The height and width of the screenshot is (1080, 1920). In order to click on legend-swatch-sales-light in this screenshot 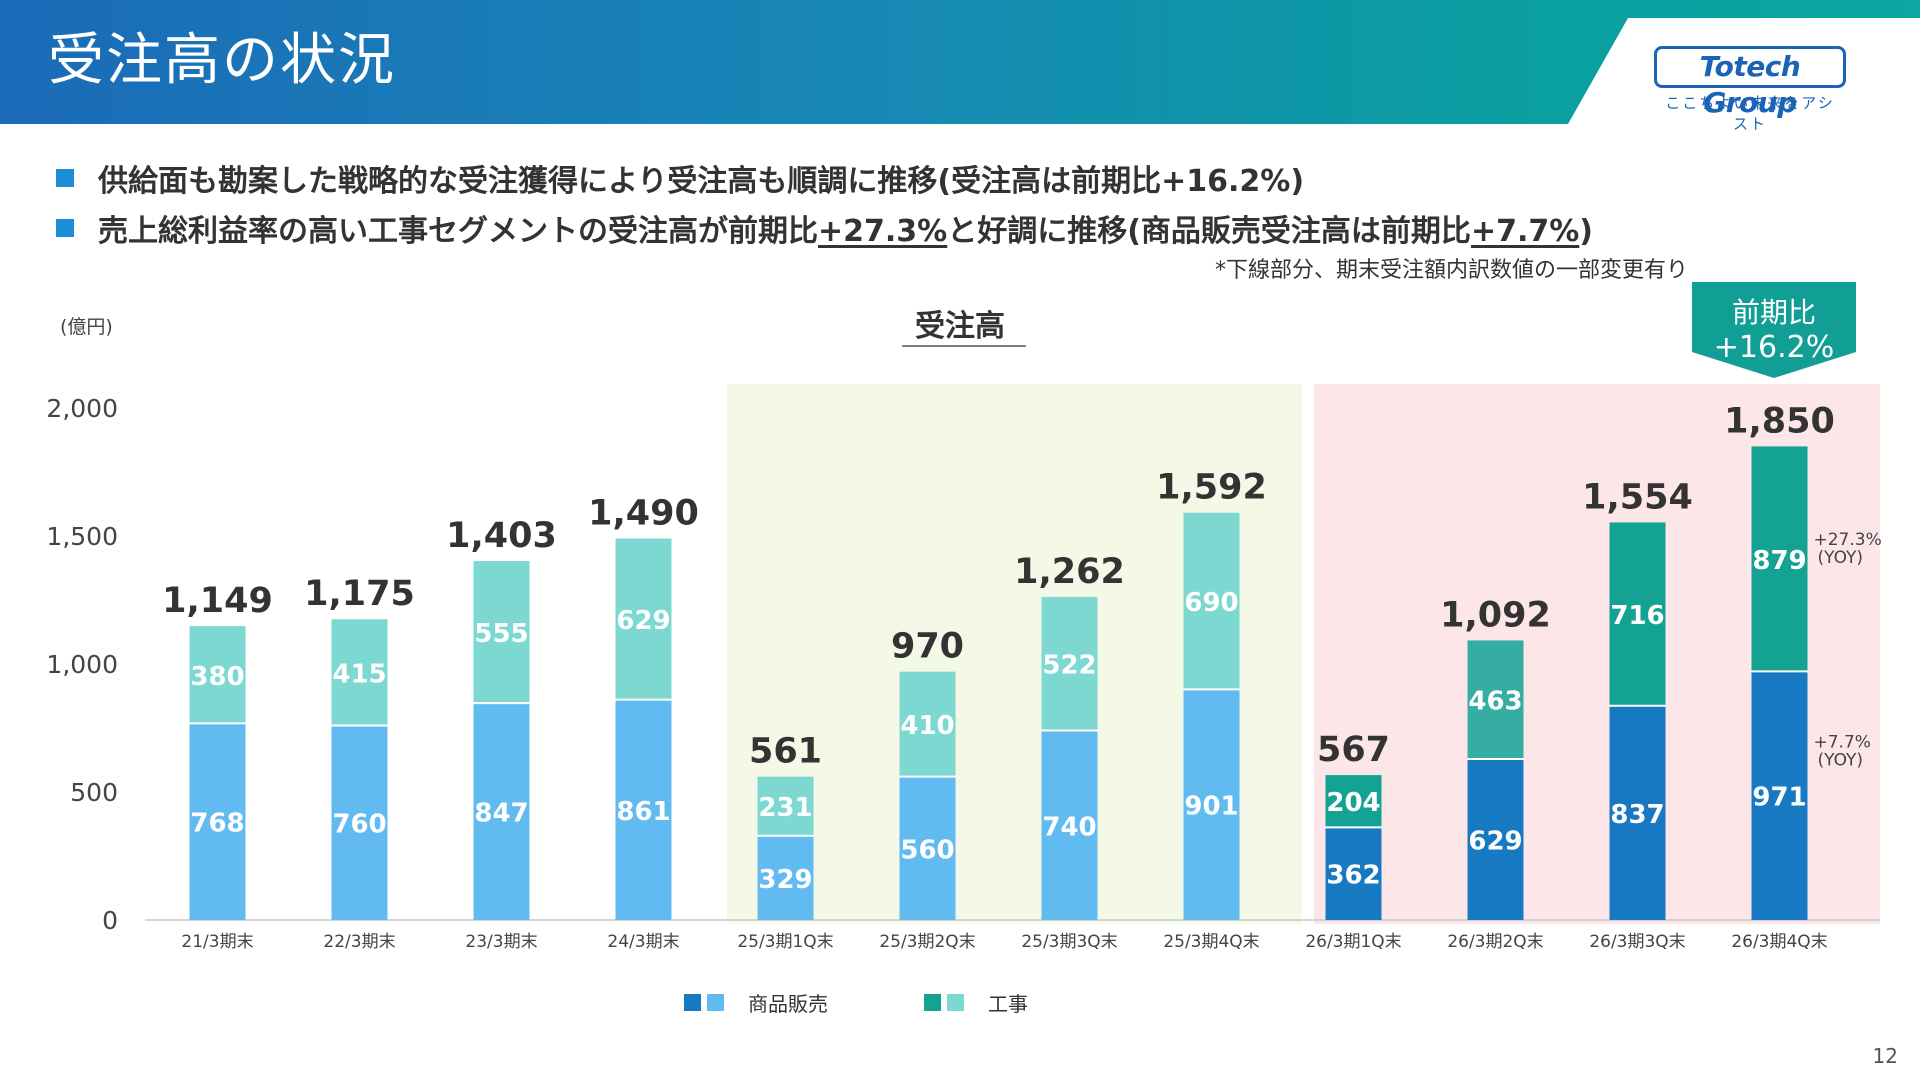, I will do `click(715, 1002)`.